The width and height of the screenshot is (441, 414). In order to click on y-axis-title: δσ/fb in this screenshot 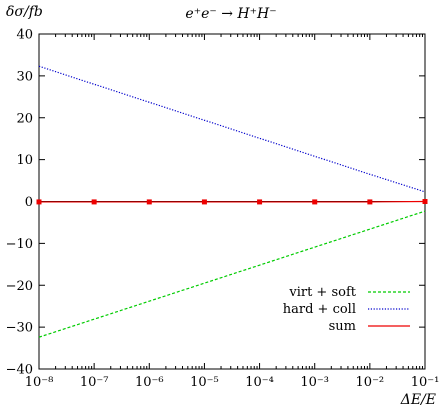, I will do `click(24, 12)`.